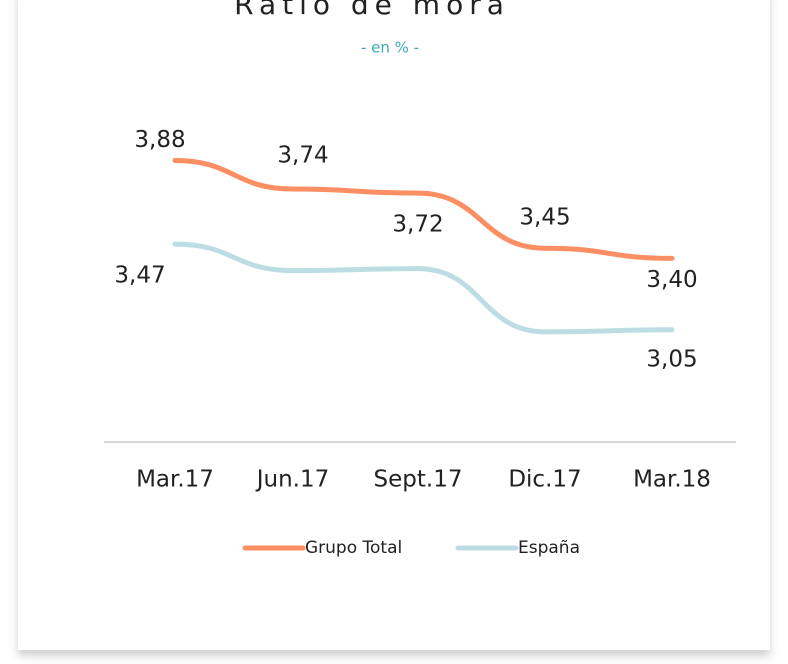 The width and height of the screenshot is (788, 664). I want to click on data-label: 3,45, so click(544, 218).